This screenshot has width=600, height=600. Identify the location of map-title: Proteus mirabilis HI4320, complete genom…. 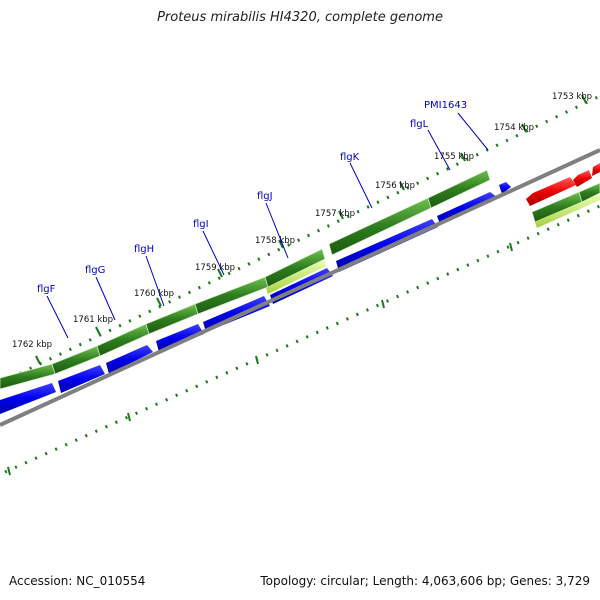
(300, 17).